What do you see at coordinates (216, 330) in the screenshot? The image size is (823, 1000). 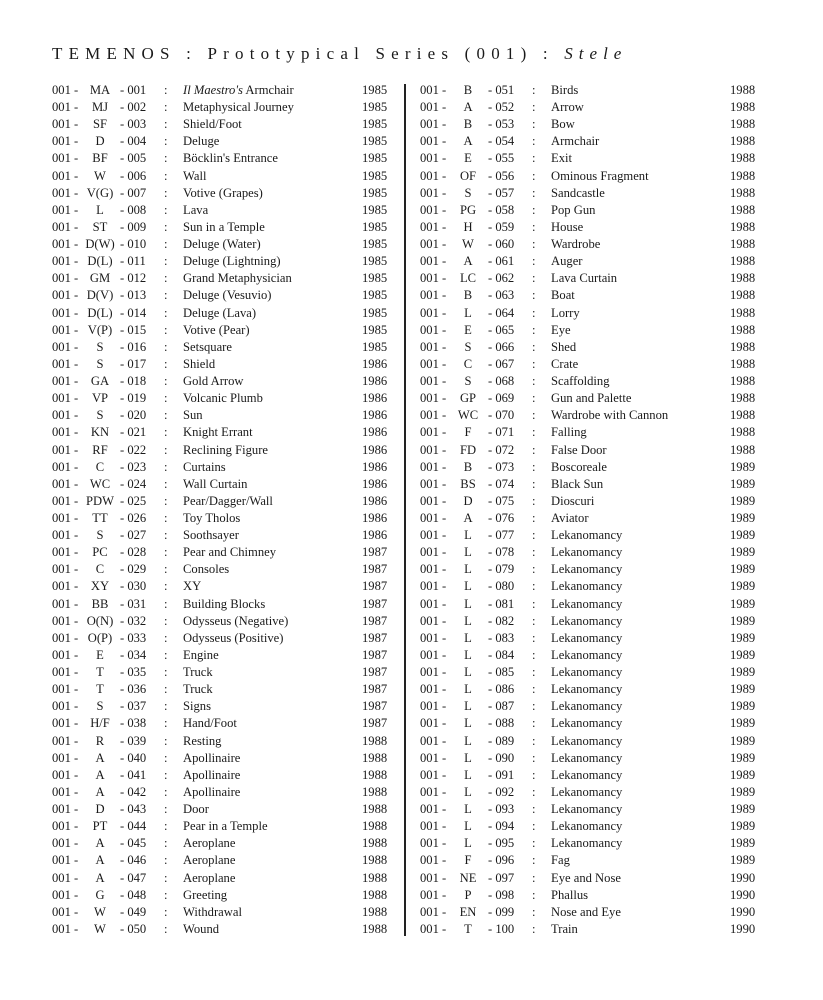 I see `work-title: Votive (Pear)` at bounding box center [216, 330].